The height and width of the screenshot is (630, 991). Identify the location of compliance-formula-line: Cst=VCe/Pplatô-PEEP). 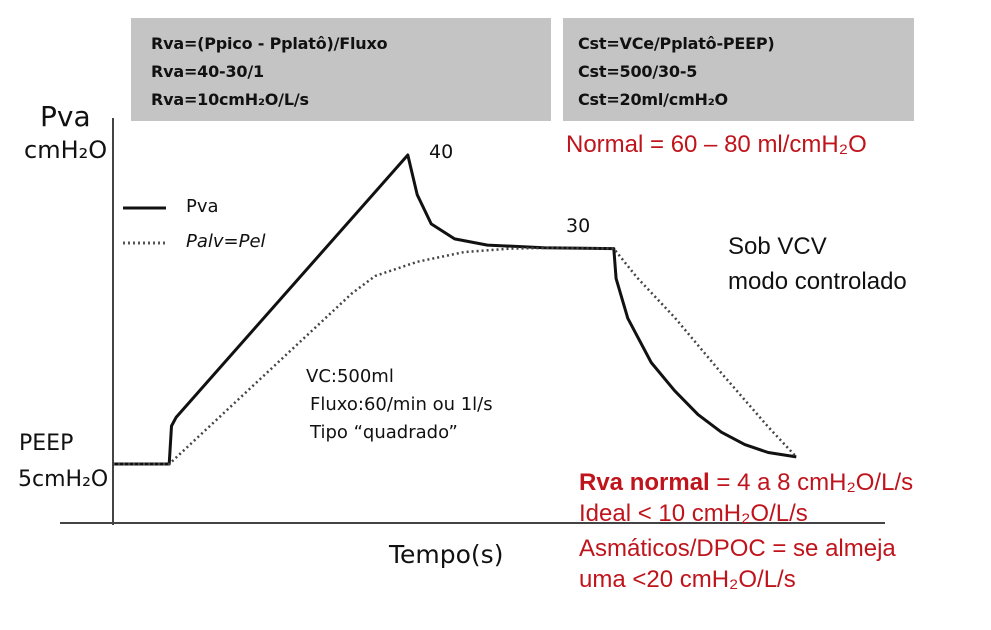
(676, 43).